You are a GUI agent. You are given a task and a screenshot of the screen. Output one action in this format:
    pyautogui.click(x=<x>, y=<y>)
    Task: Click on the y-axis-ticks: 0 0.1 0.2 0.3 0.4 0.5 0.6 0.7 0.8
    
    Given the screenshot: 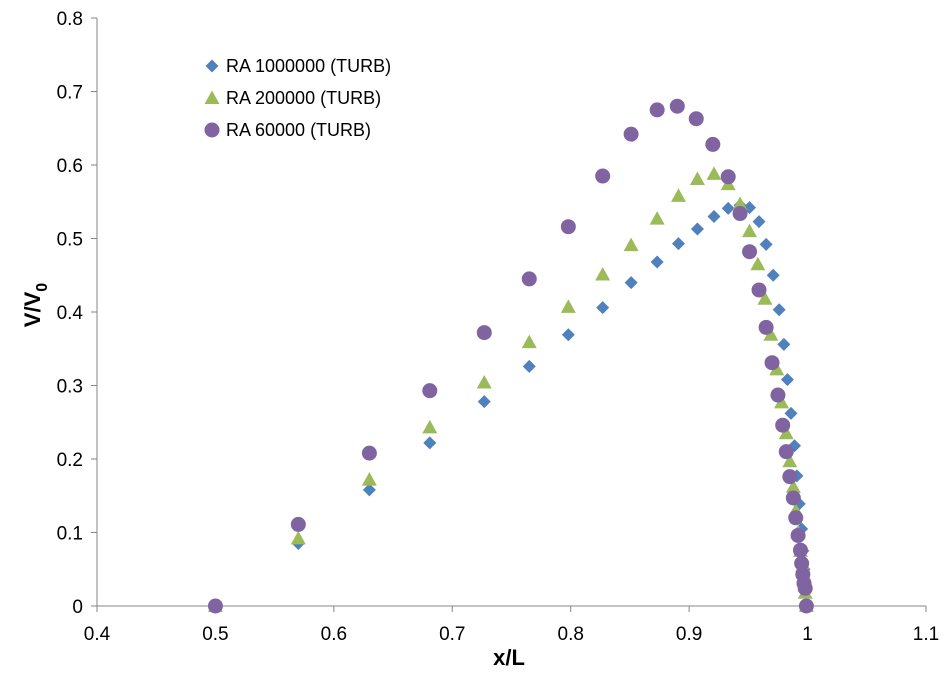 What is the action you would take?
    pyautogui.click(x=77, y=313)
    